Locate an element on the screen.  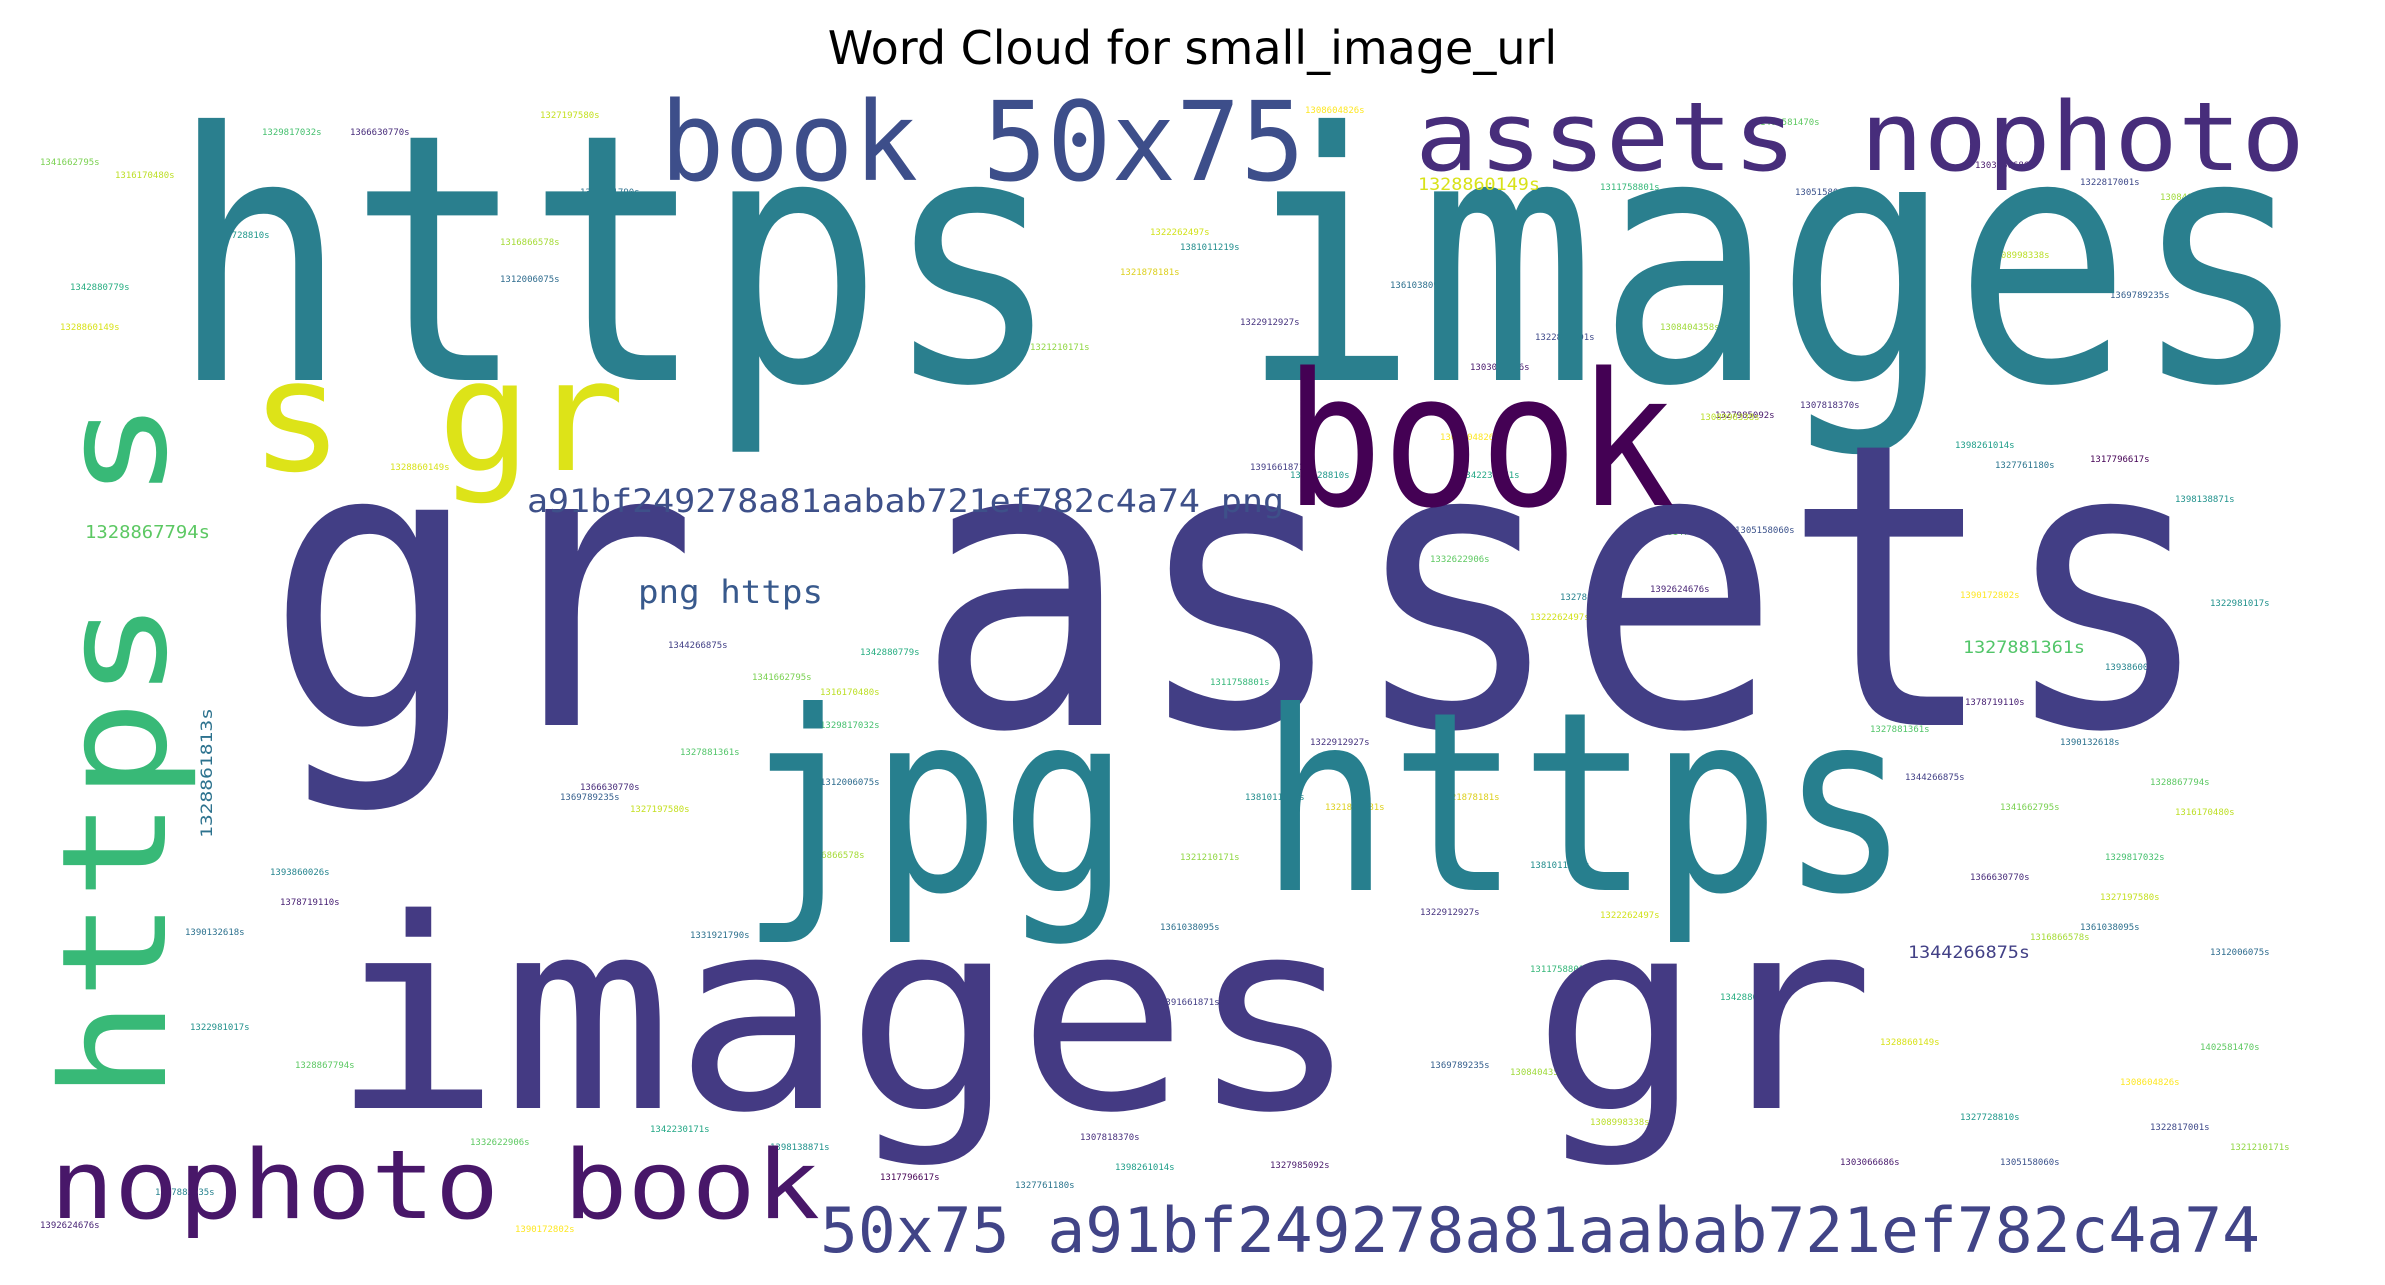
small-word: 1398261014s is located at coordinates (1145, 1168).